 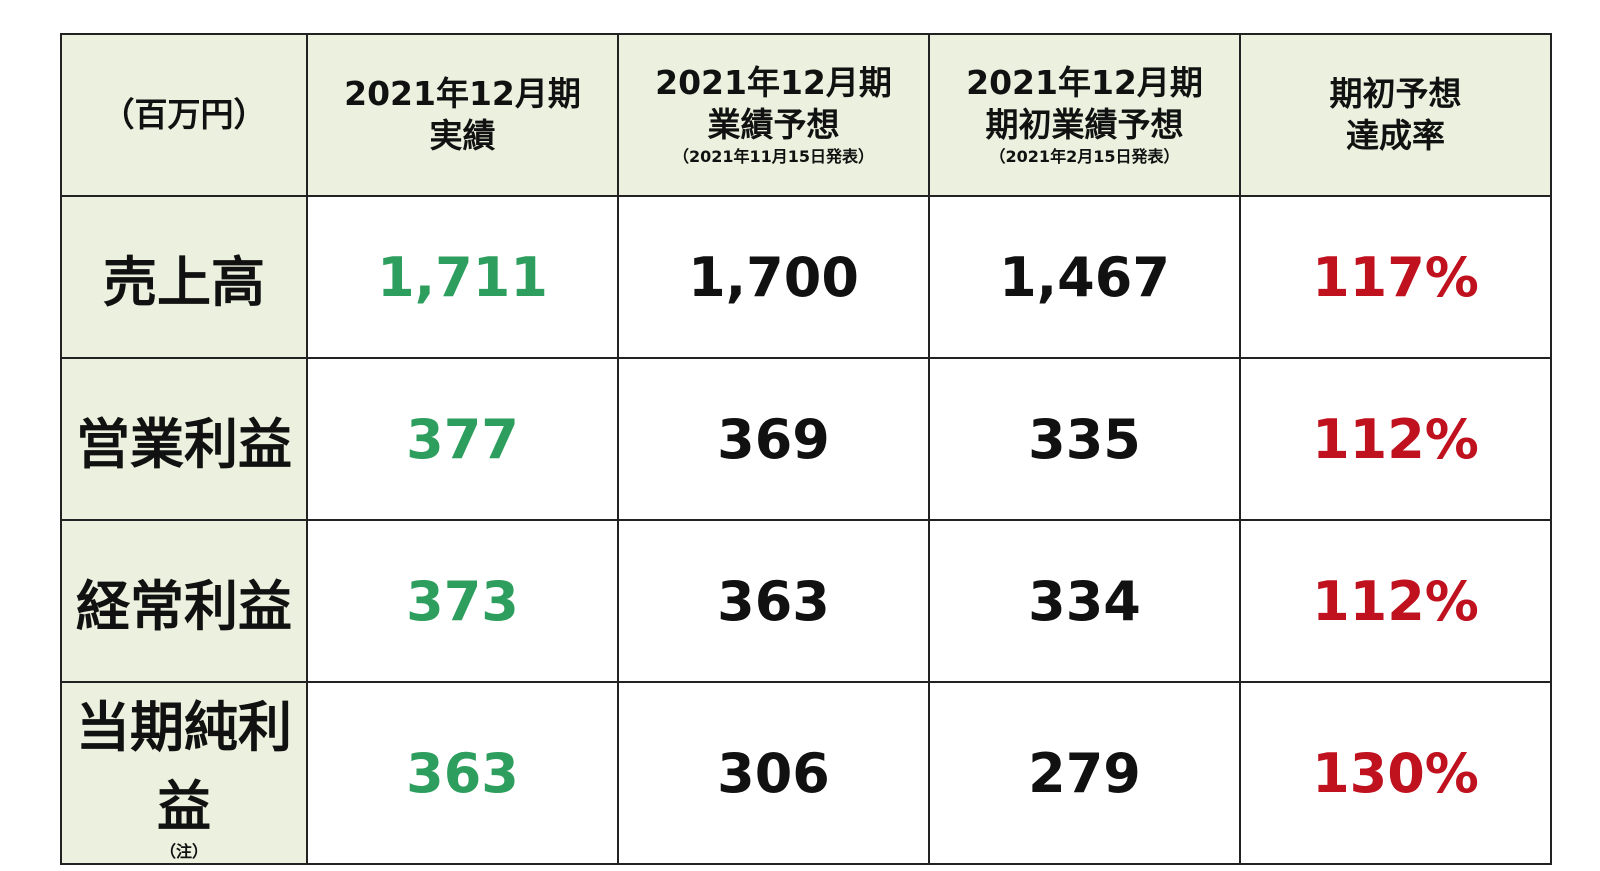 I want to click on row-label-text: 売上高, so click(x=184, y=282).